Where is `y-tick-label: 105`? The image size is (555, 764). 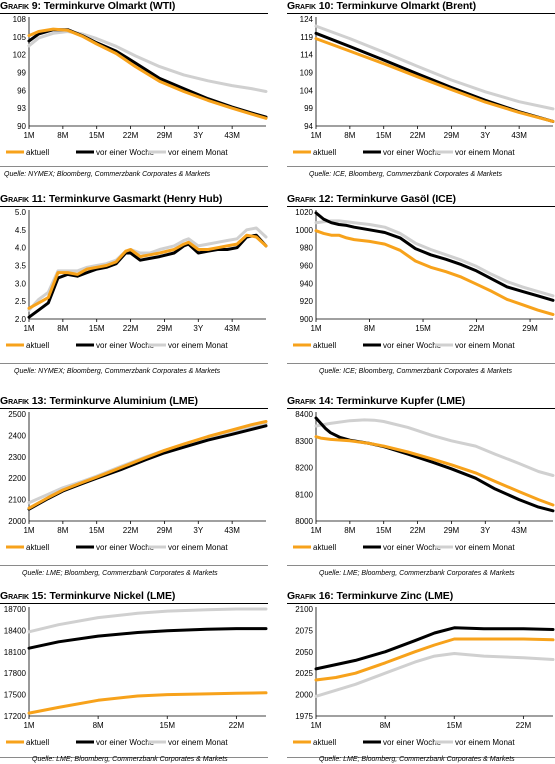 y-tick-label: 105 is located at coordinates (20, 37).